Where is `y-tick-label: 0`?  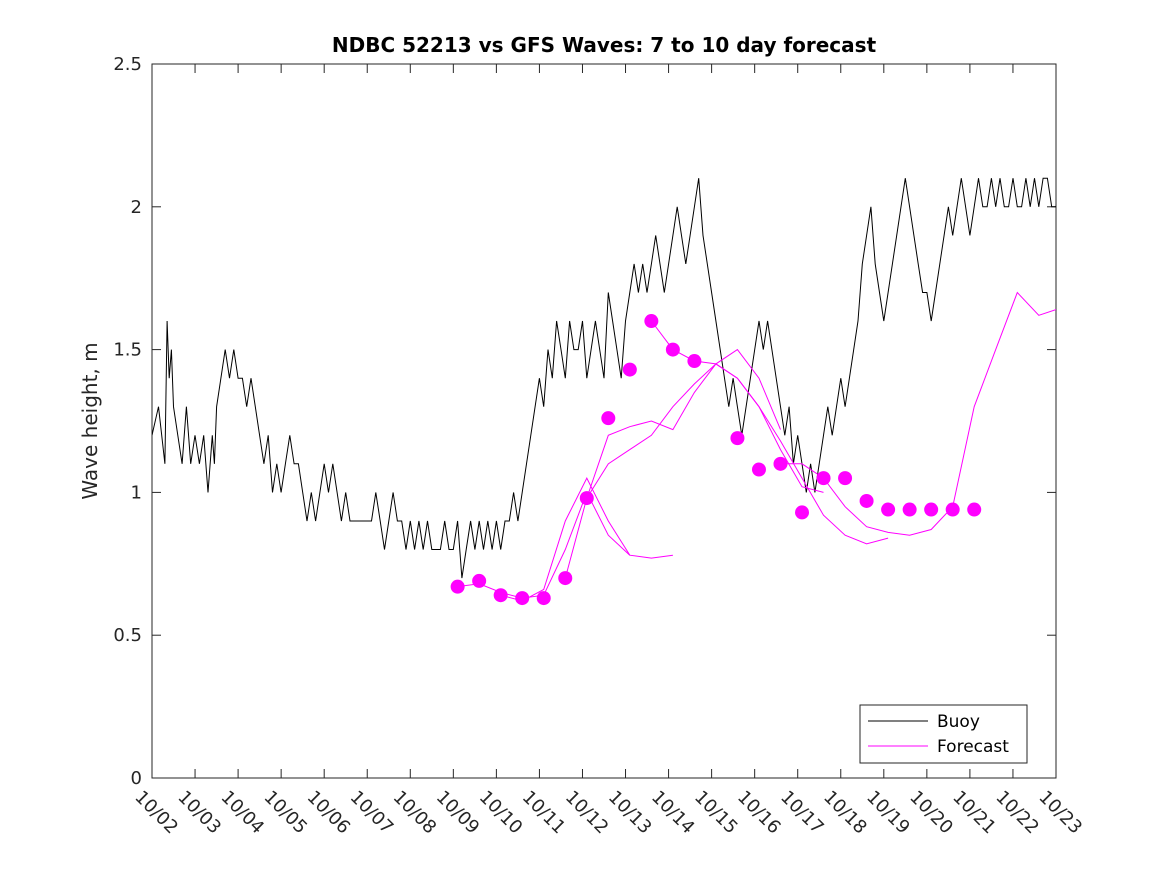
y-tick-label: 0 is located at coordinates (136, 778).